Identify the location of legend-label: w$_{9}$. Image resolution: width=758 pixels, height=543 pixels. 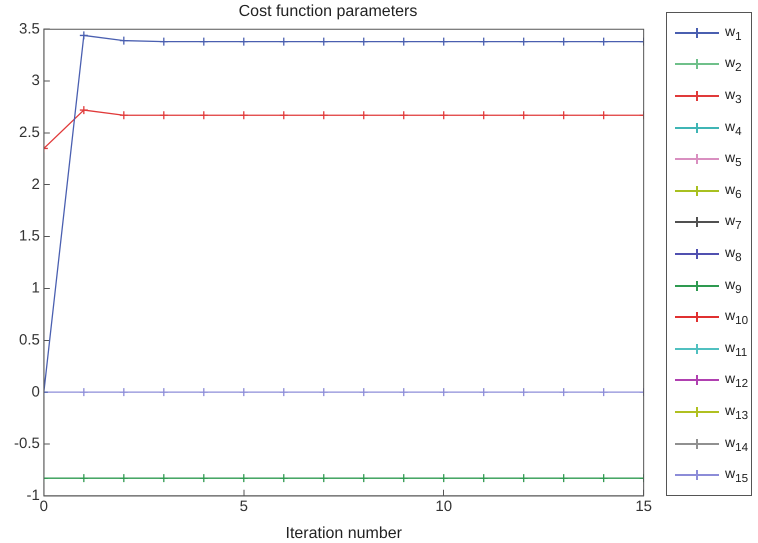
(733, 286).